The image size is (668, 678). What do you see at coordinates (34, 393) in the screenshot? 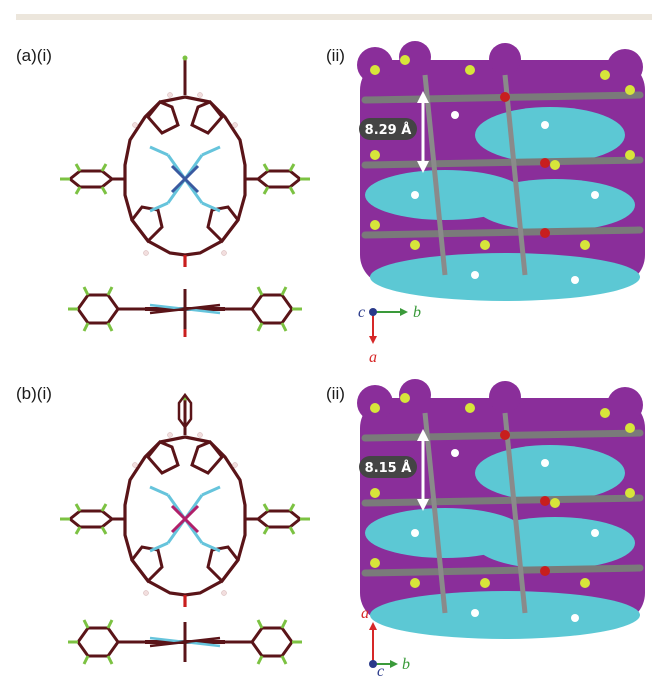
I see `panel-label-b-i: (b)(i)` at bounding box center [34, 393].